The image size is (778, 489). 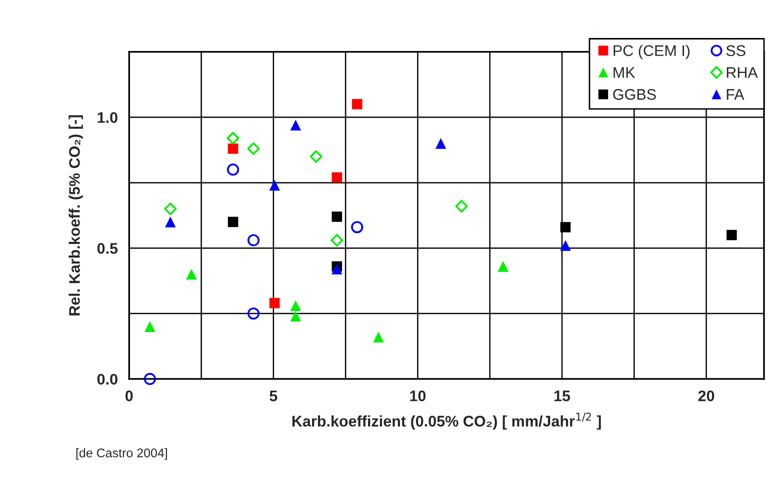 What do you see at coordinates (418, 396) in the screenshot?
I see `x-tick-label: 10` at bounding box center [418, 396].